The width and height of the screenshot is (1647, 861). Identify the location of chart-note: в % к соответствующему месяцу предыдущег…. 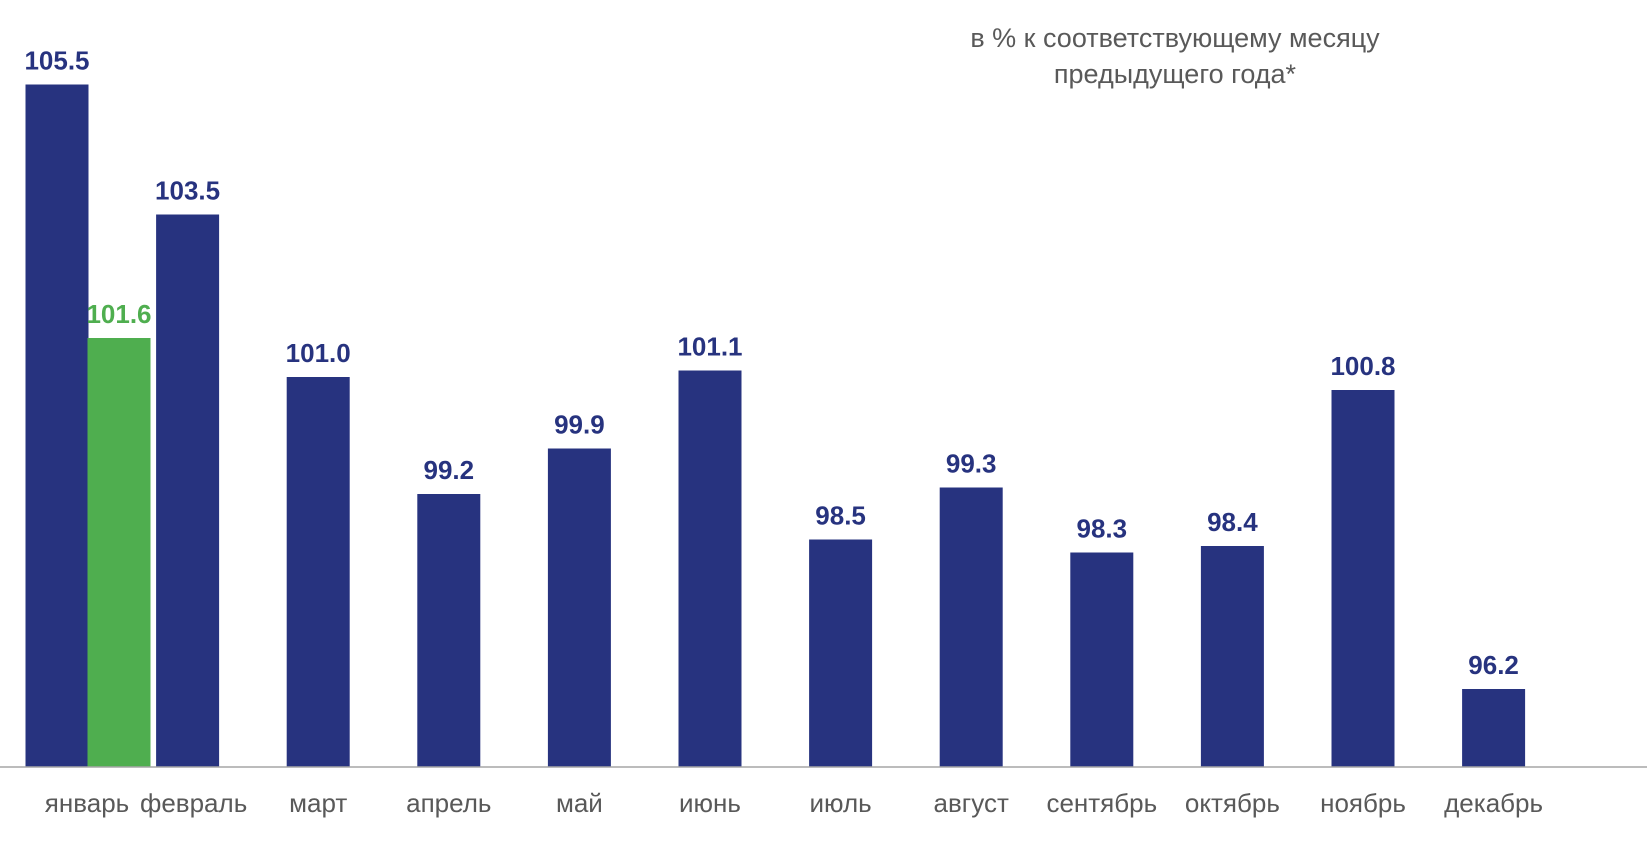
(1175, 56).